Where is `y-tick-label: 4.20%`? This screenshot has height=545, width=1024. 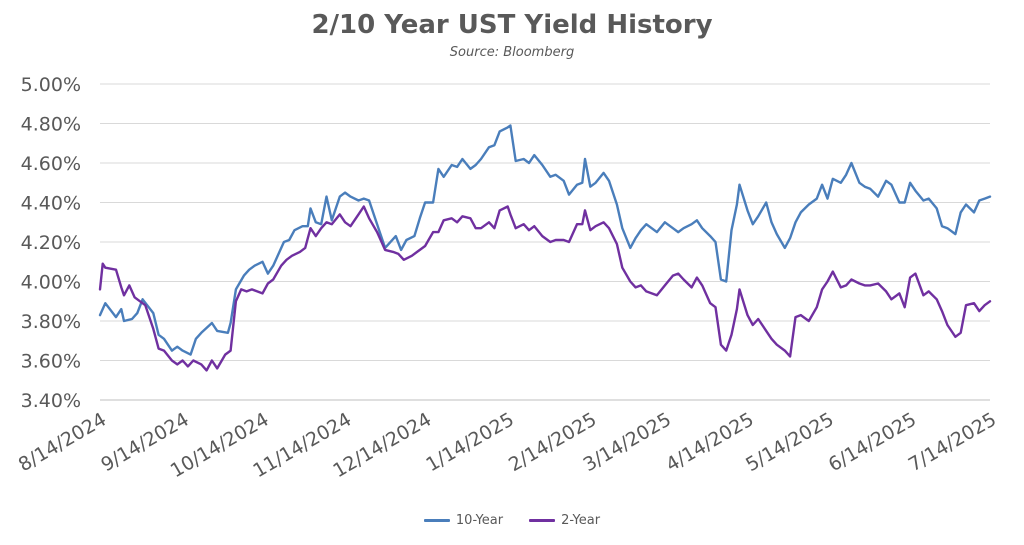 y-tick-label: 4.20% is located at coordinates (51, 243).